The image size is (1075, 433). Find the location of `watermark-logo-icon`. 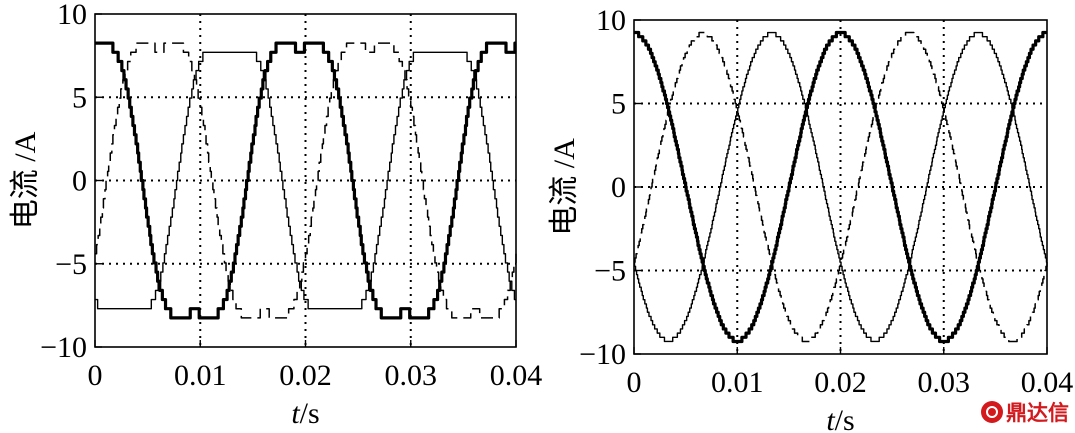

watermark-logo-icon is located at coordinates (992, 412).